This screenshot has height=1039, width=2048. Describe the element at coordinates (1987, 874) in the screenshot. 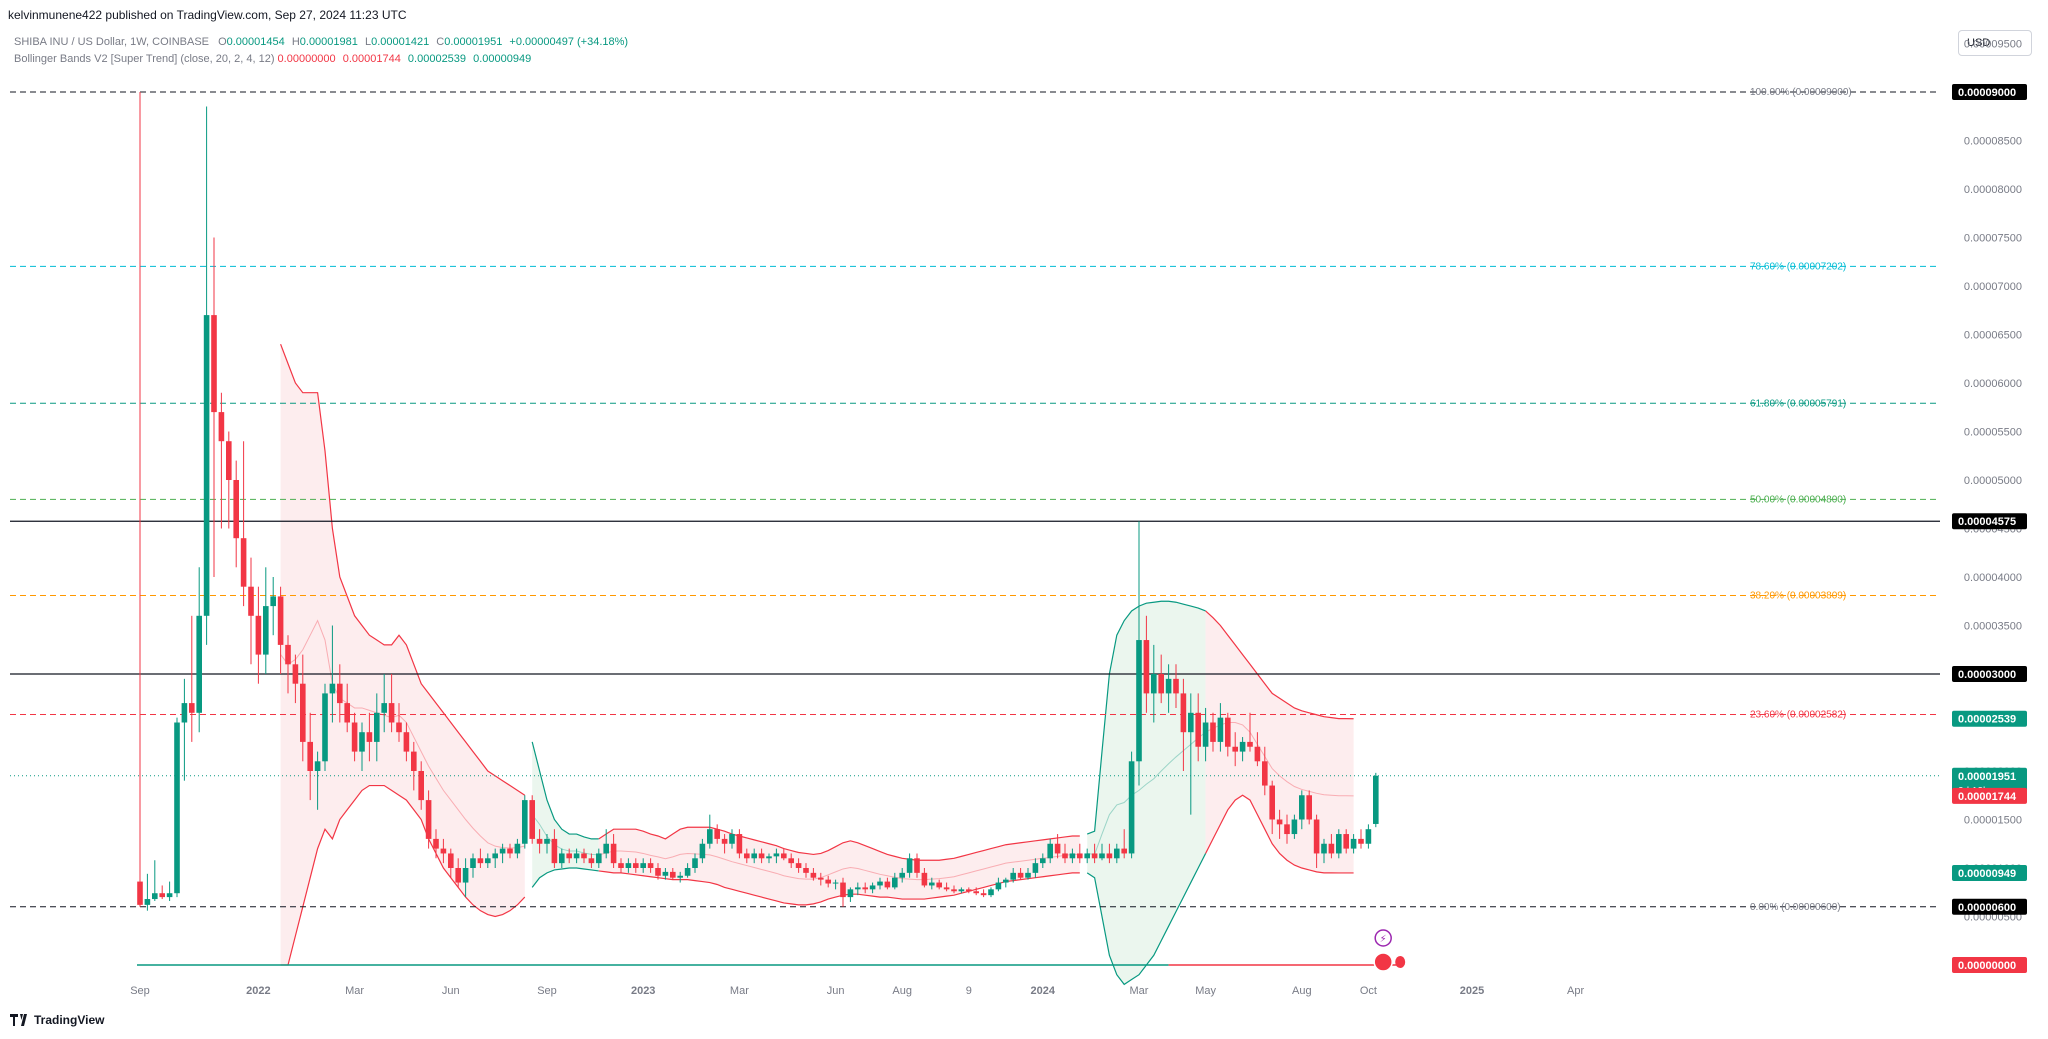

I see `price-tag-6: 0.00000949` at that location.